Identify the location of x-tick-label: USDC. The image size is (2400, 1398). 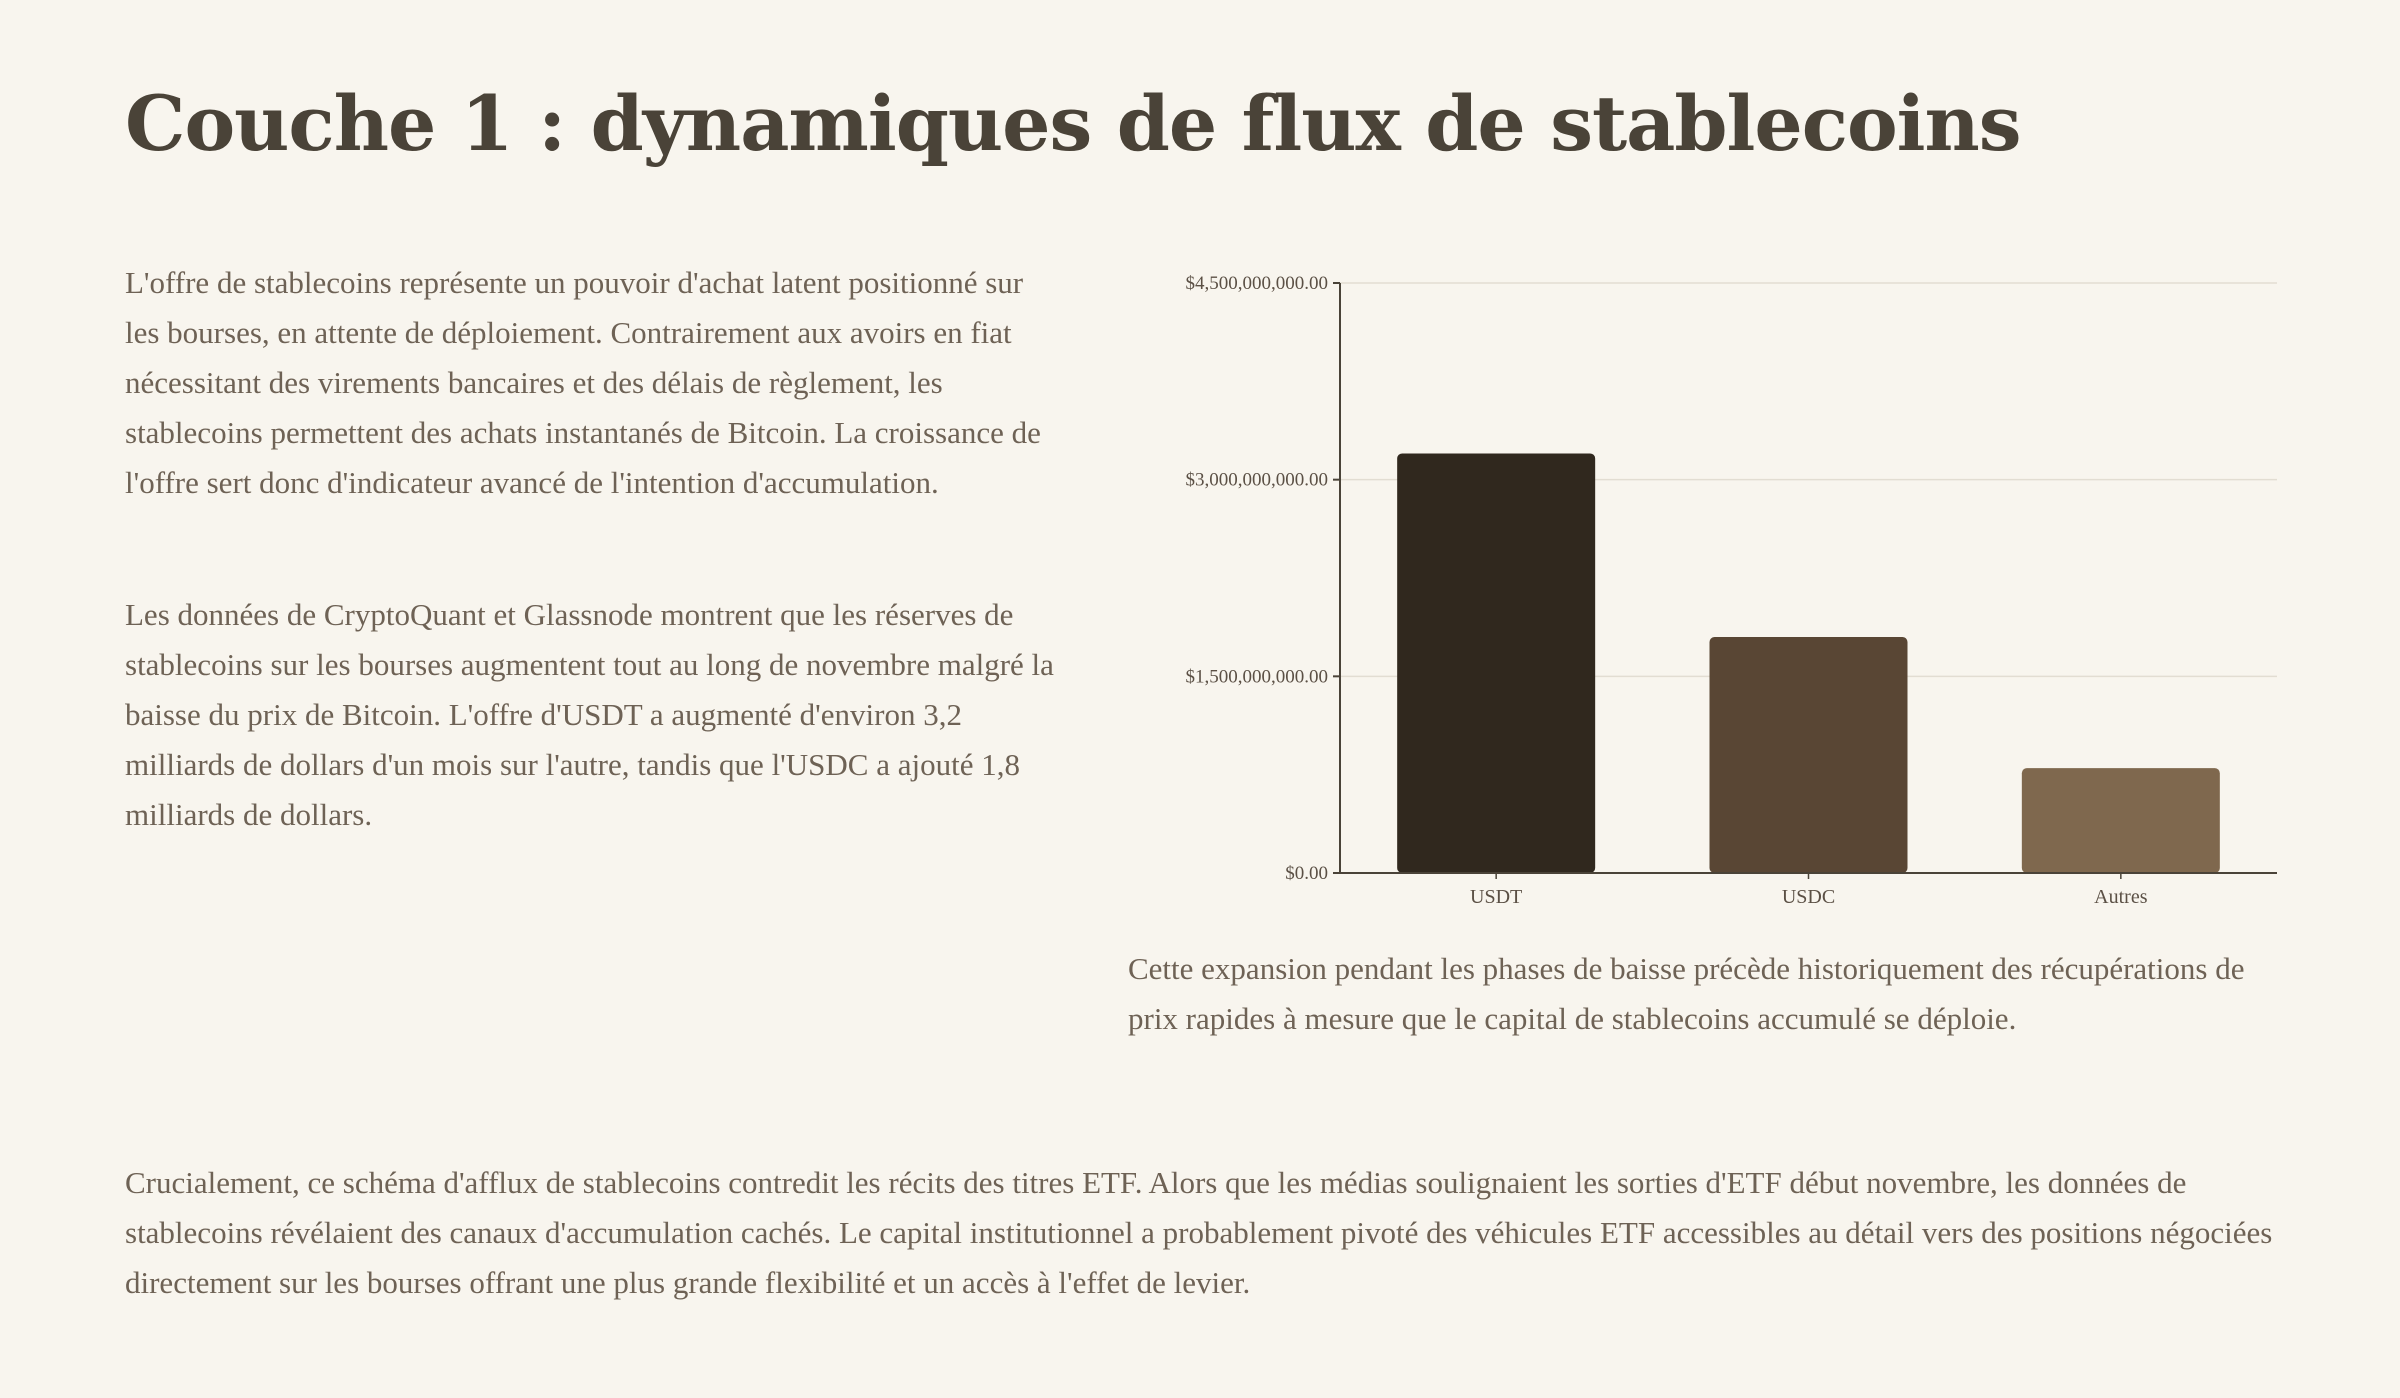
(1808, 897).